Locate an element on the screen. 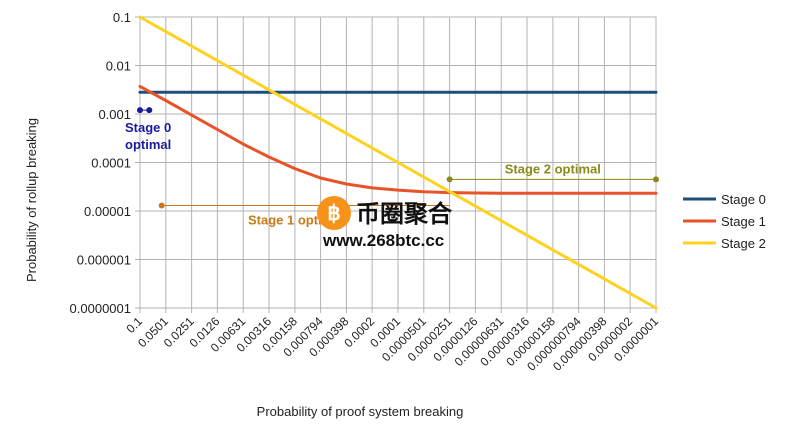  y-tick-label: 0.001 is located at coordinates (114, 114).